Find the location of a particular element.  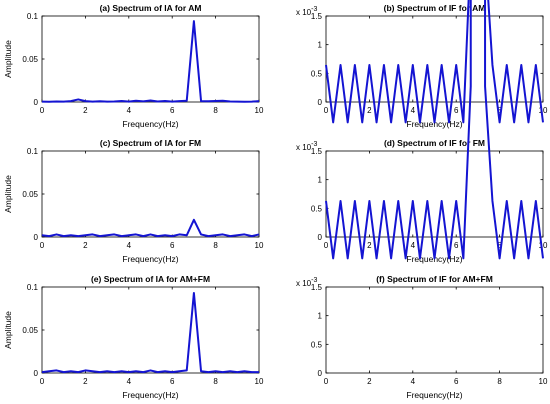

panel-b-xtick-label: 8 is located at coordinates (499, 110).